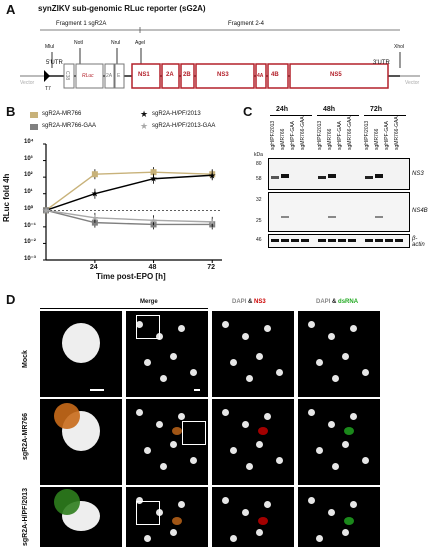 The height and width of the screenshot is (550, 429). What do you see at coordinates (259, 240) in the screenshot?
I see `marker-46: 46` at bounding box center [259, 240].